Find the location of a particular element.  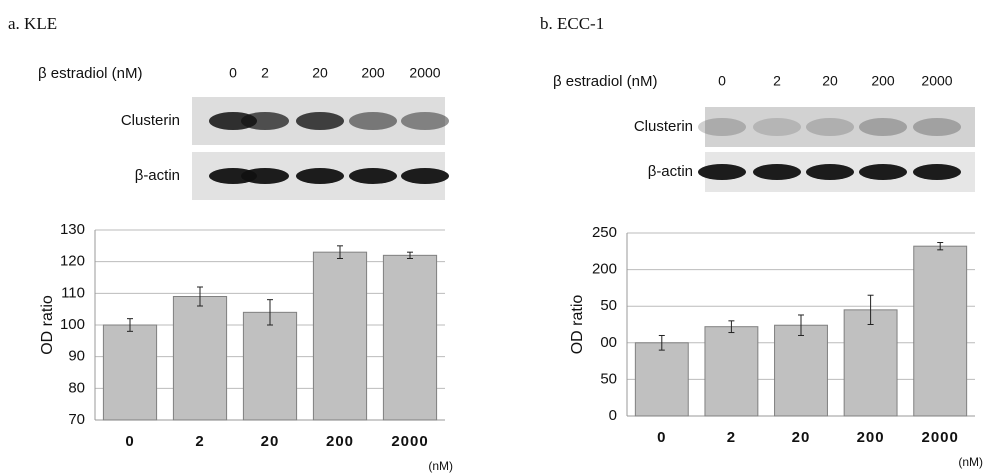

y-tick-label: 250 is located at coordinates (604, 232).